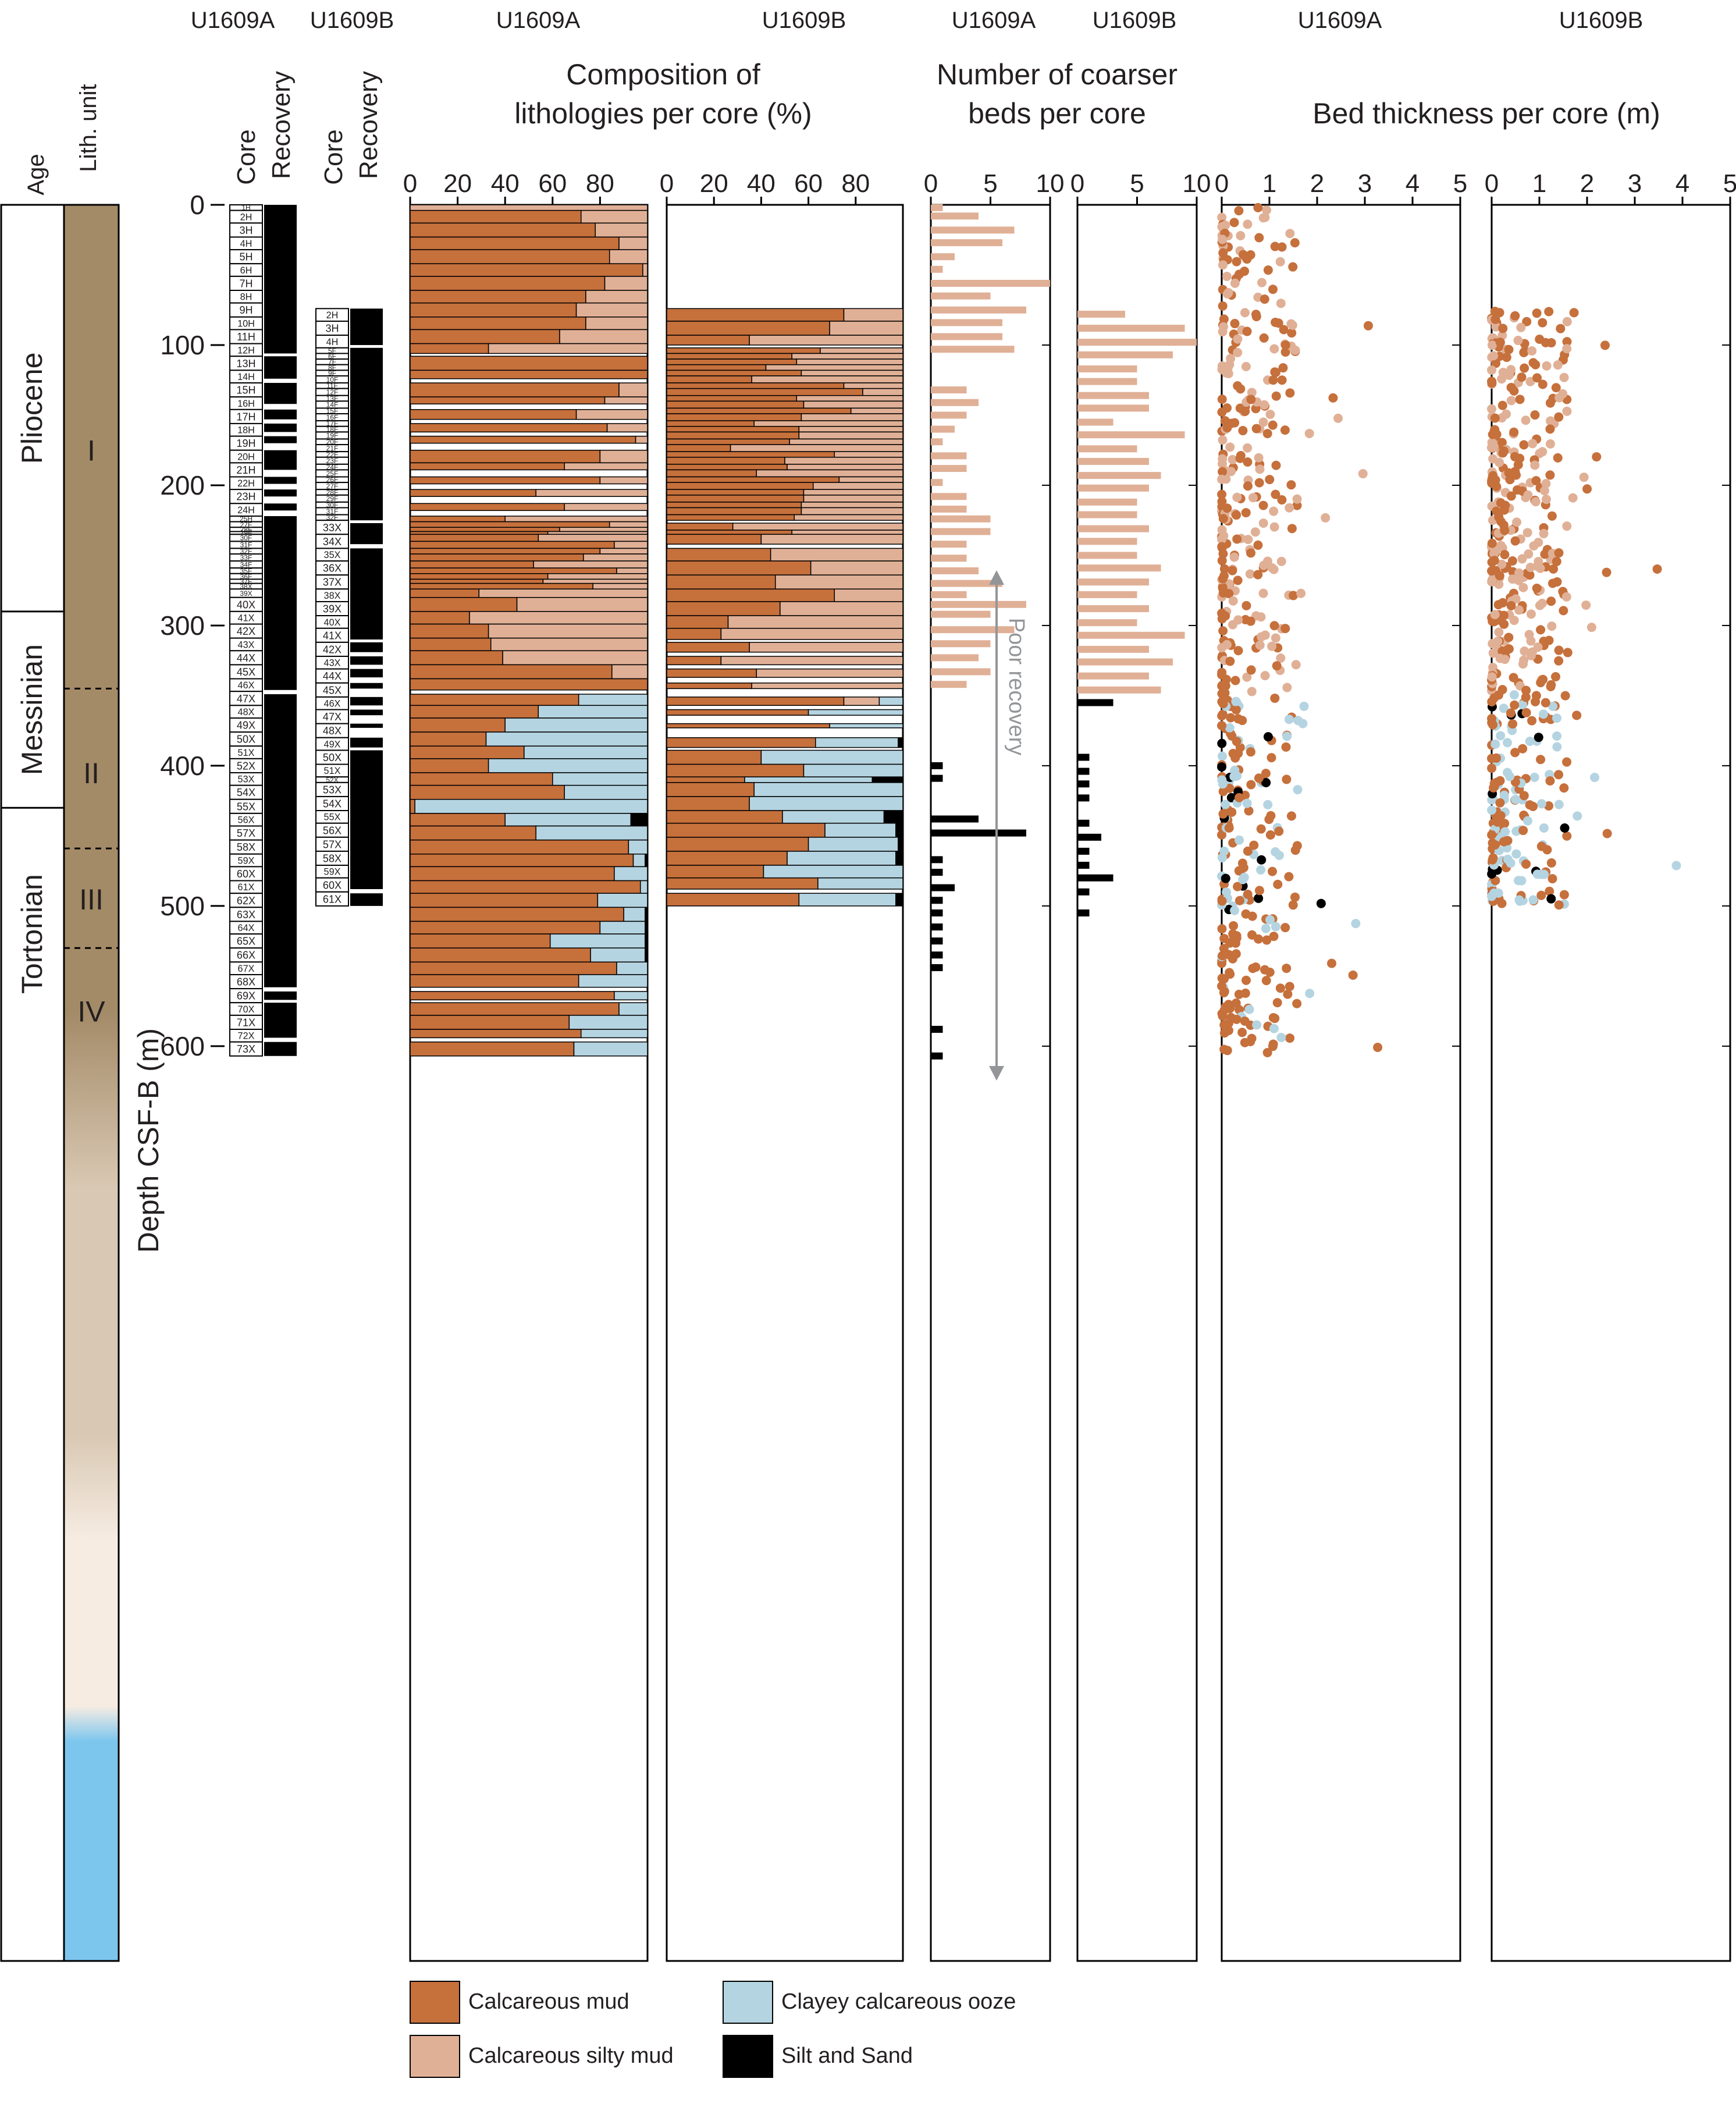  I want to click on legend-swatch-clayey-calcareous-ooze, so click(748, 2002).